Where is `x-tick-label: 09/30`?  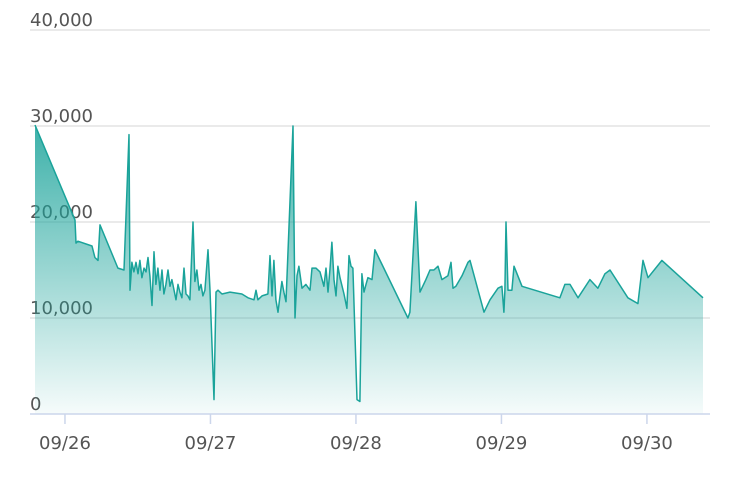 x-tick-label: 09/30 is located at coordinates (647, 443).